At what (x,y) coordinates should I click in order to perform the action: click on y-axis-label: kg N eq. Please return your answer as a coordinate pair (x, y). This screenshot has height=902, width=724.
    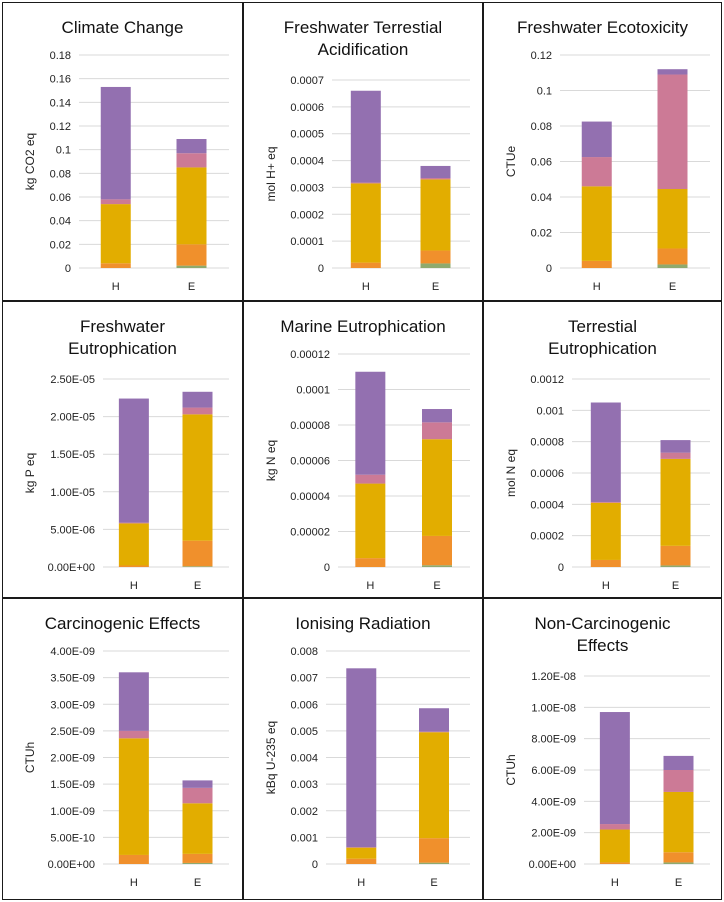
    Looking at the image, I should click on (271, 460).